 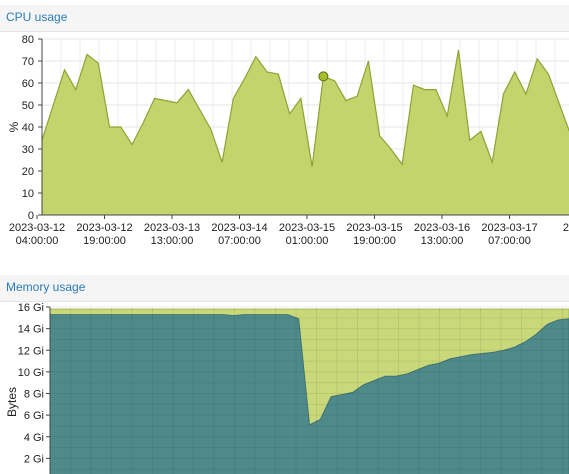 I want to click on cpu-y-tick-label: 10, so click(x=28, y=194).